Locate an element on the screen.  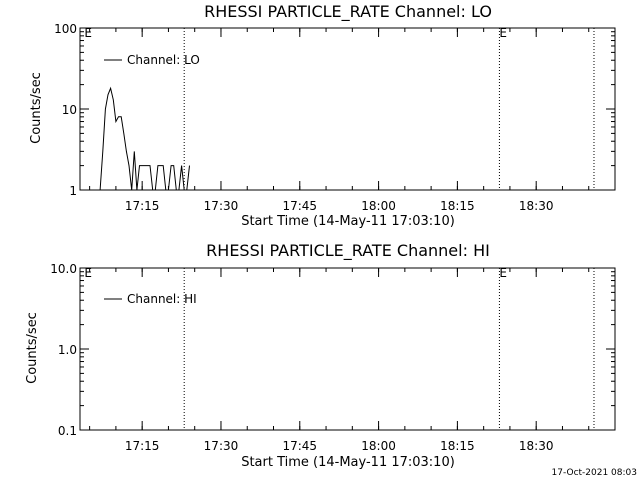
chart-title-hi: RHESSI PARTICLE_RATE Channel: HI is located at coordinates (348, 251).